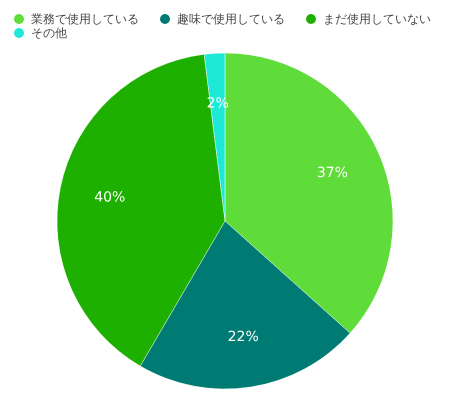  I want to click on legend-label: その他, so click(49, 33).